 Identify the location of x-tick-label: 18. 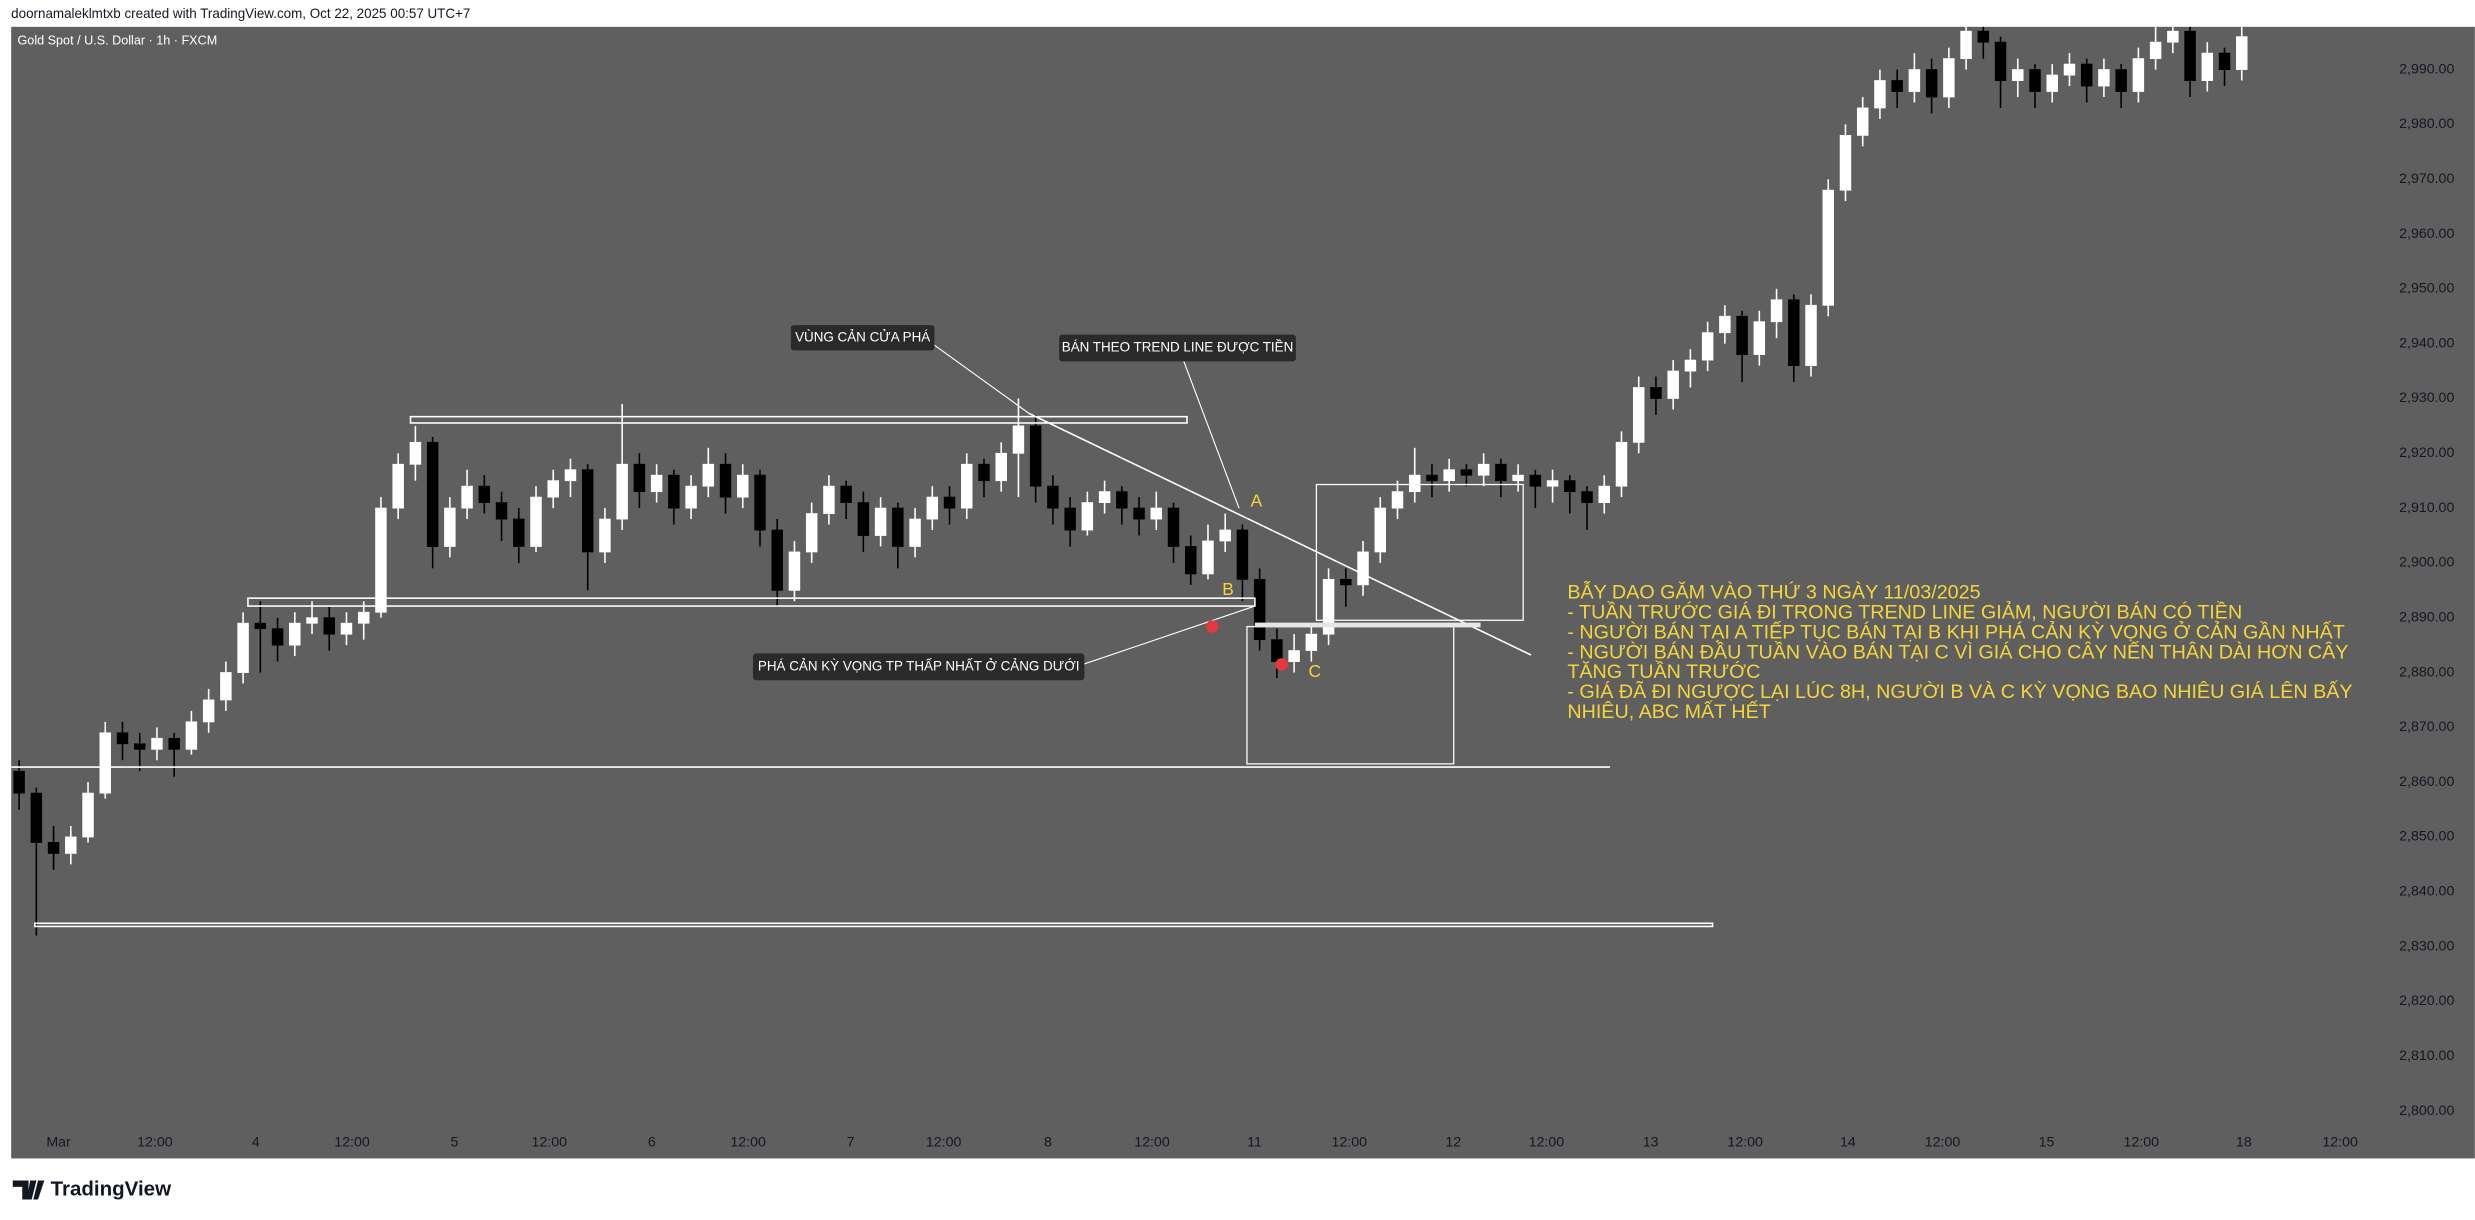
(2244, 1142).